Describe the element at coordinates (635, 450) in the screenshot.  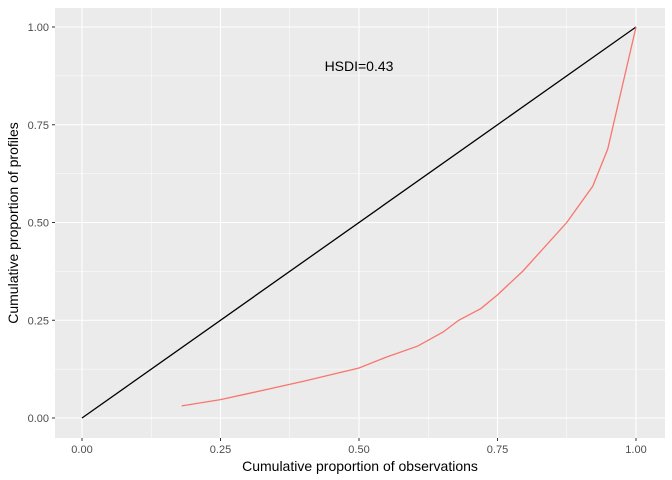
I see `x-tick-label: 1.00` at that location.